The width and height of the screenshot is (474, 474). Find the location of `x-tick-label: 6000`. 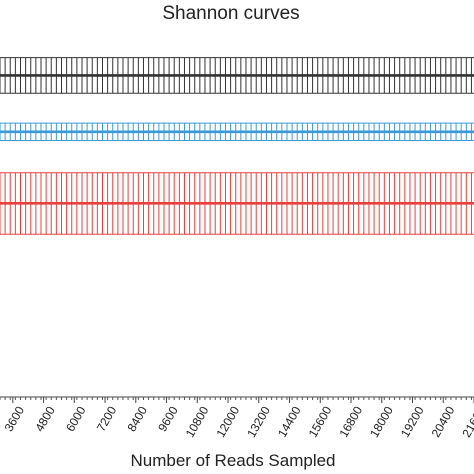

x-tick-label: 6000 is located at coordinates (76, 419).